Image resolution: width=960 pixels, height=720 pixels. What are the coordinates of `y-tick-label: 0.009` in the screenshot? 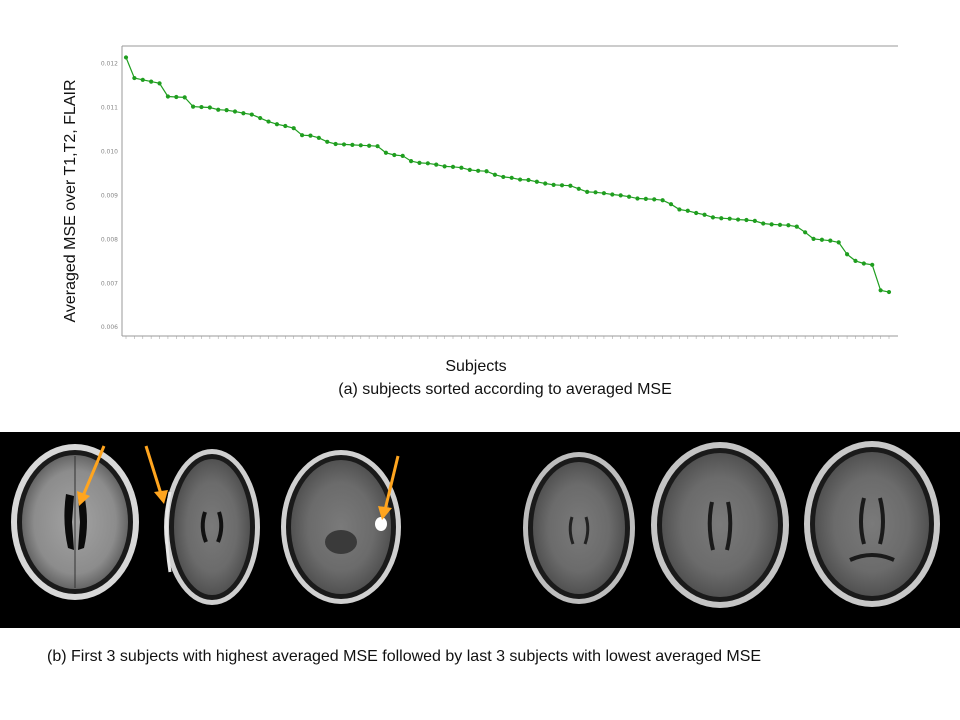 It's located at (109, 195).